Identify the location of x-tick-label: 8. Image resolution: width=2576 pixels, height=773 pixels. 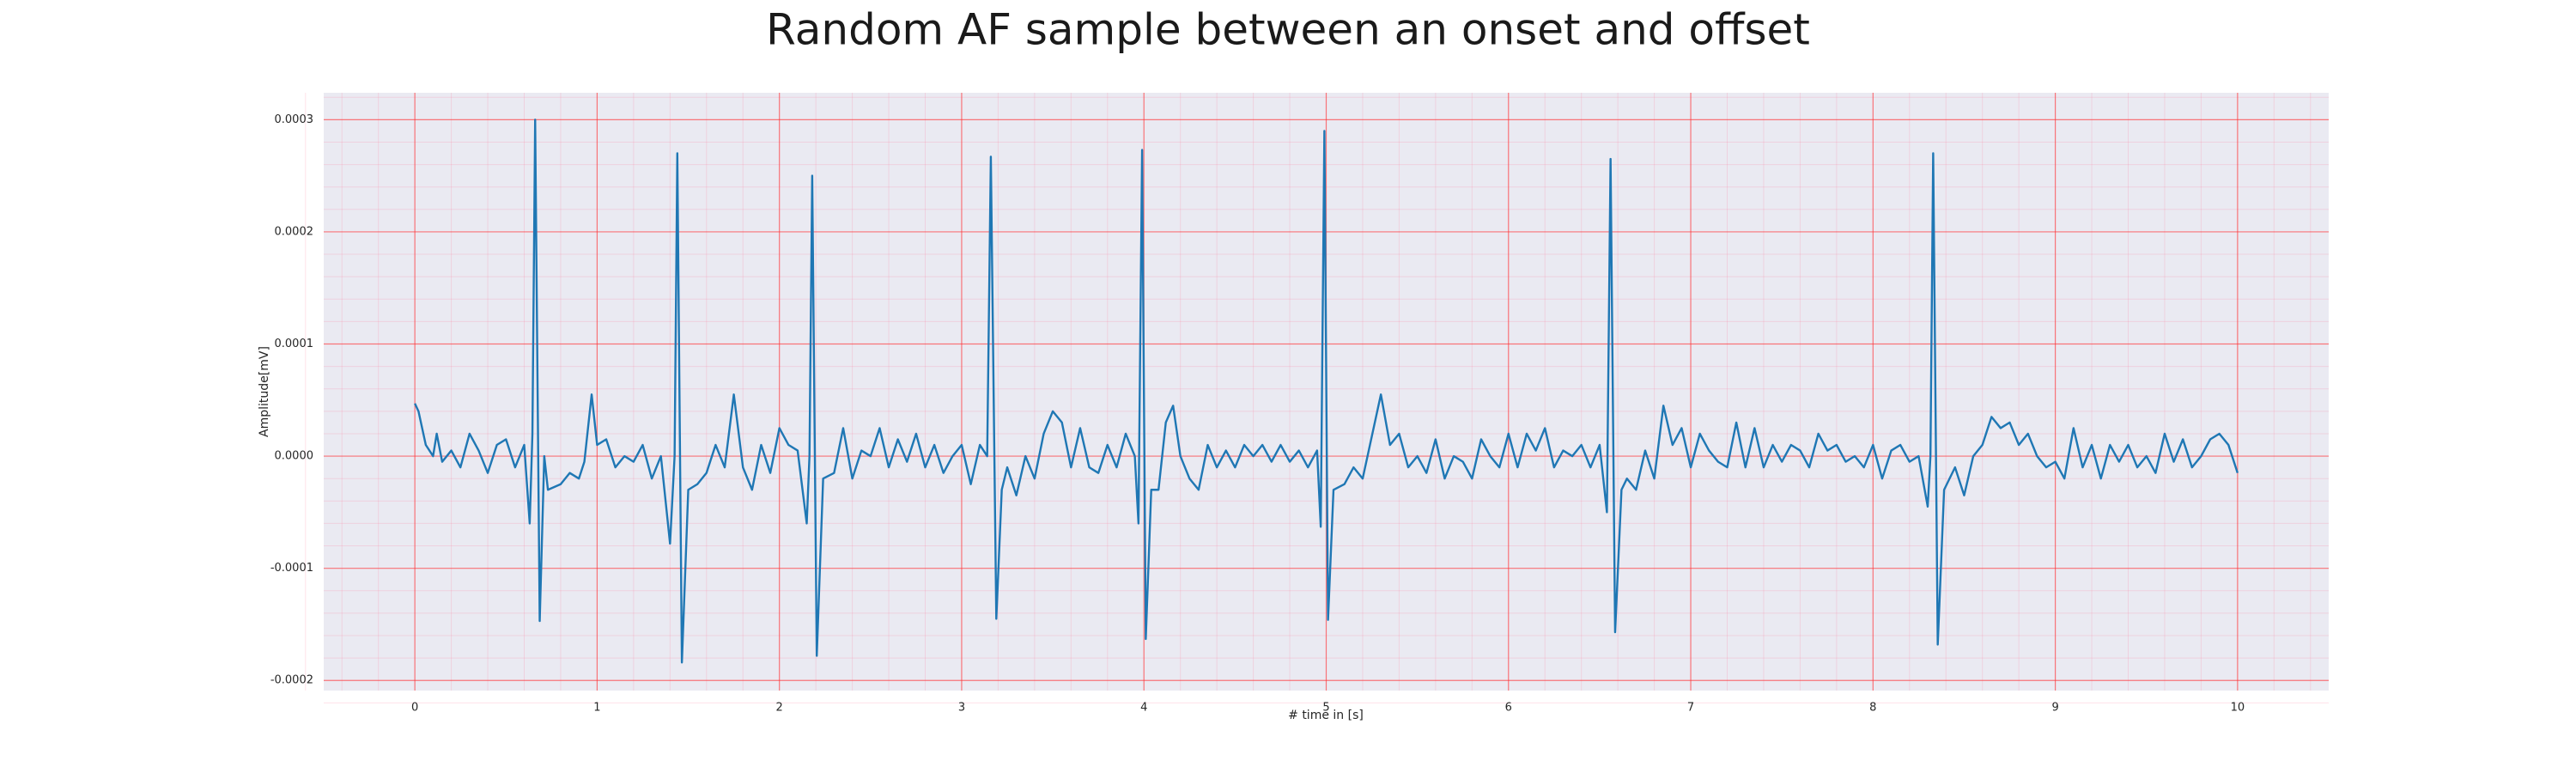
(1872, 708).